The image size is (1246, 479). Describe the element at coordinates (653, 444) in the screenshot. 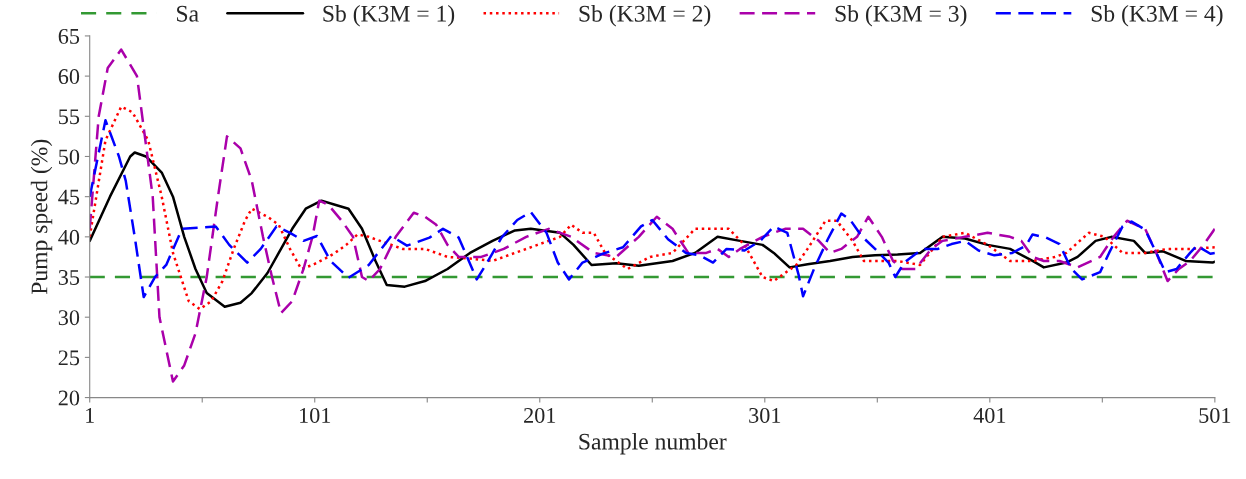

I see `x-axis-title: Sample number` at that location.